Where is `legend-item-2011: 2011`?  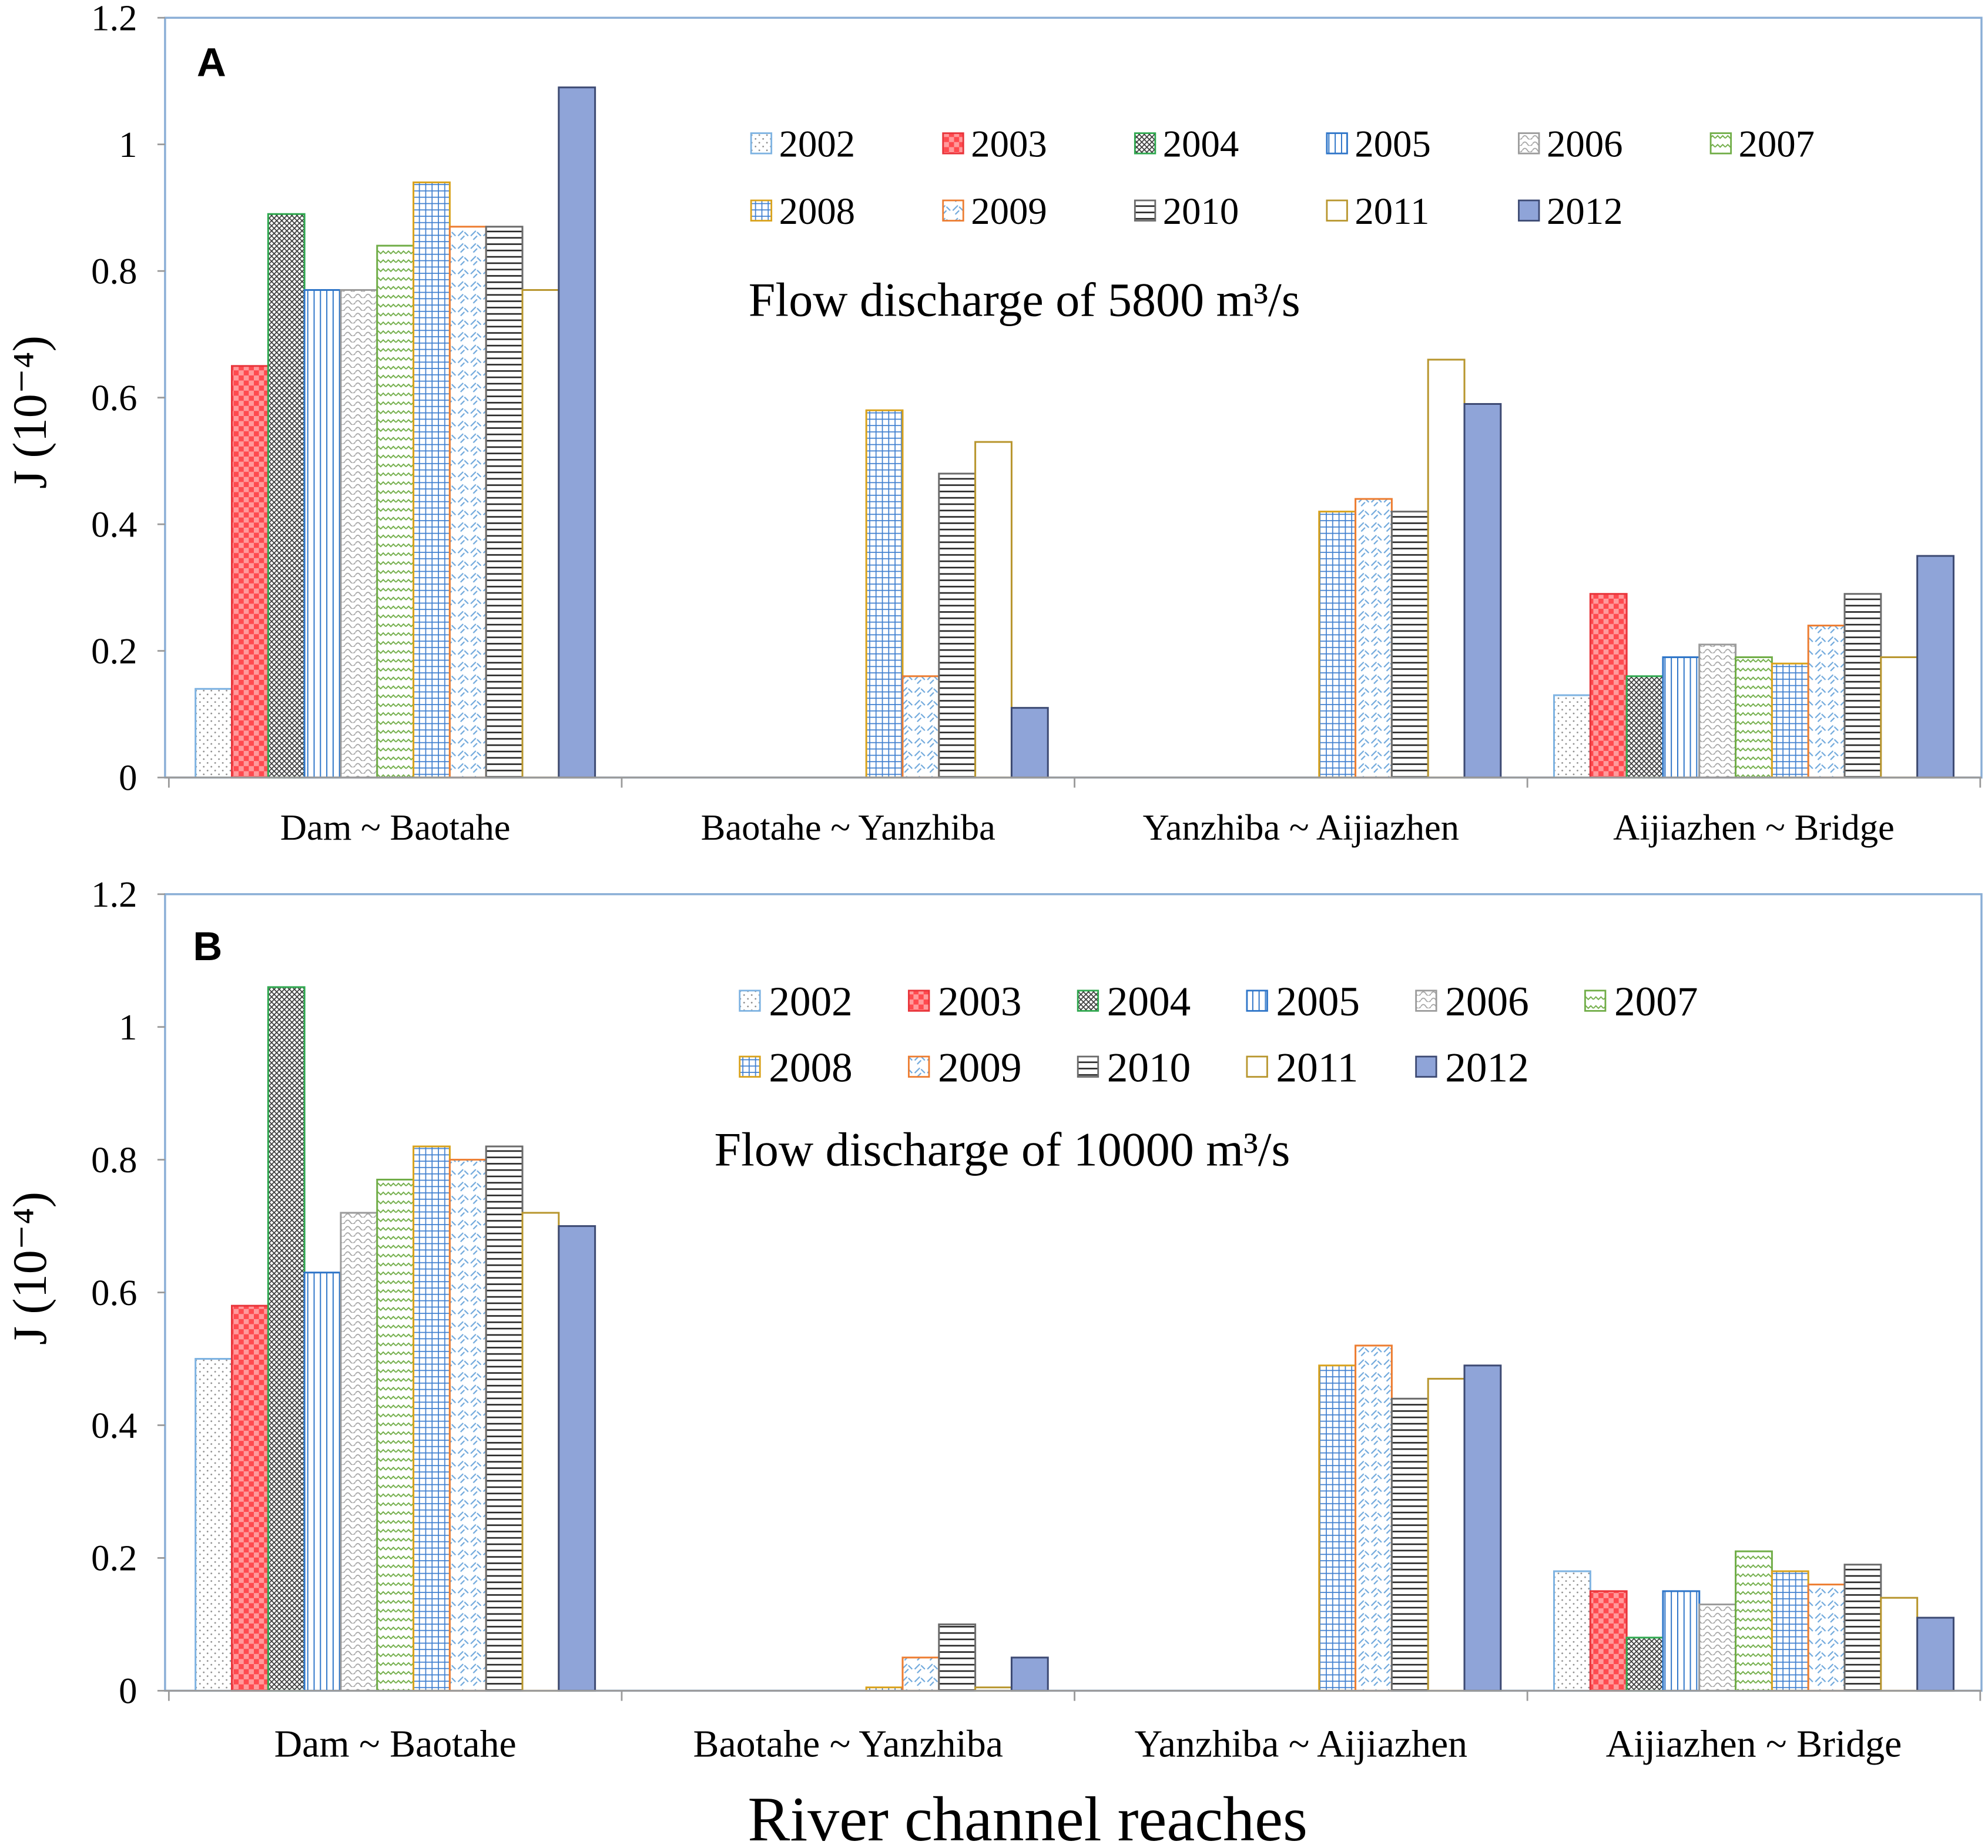 legend-item-2011: 2011 is located at coordinates (1377, 211).